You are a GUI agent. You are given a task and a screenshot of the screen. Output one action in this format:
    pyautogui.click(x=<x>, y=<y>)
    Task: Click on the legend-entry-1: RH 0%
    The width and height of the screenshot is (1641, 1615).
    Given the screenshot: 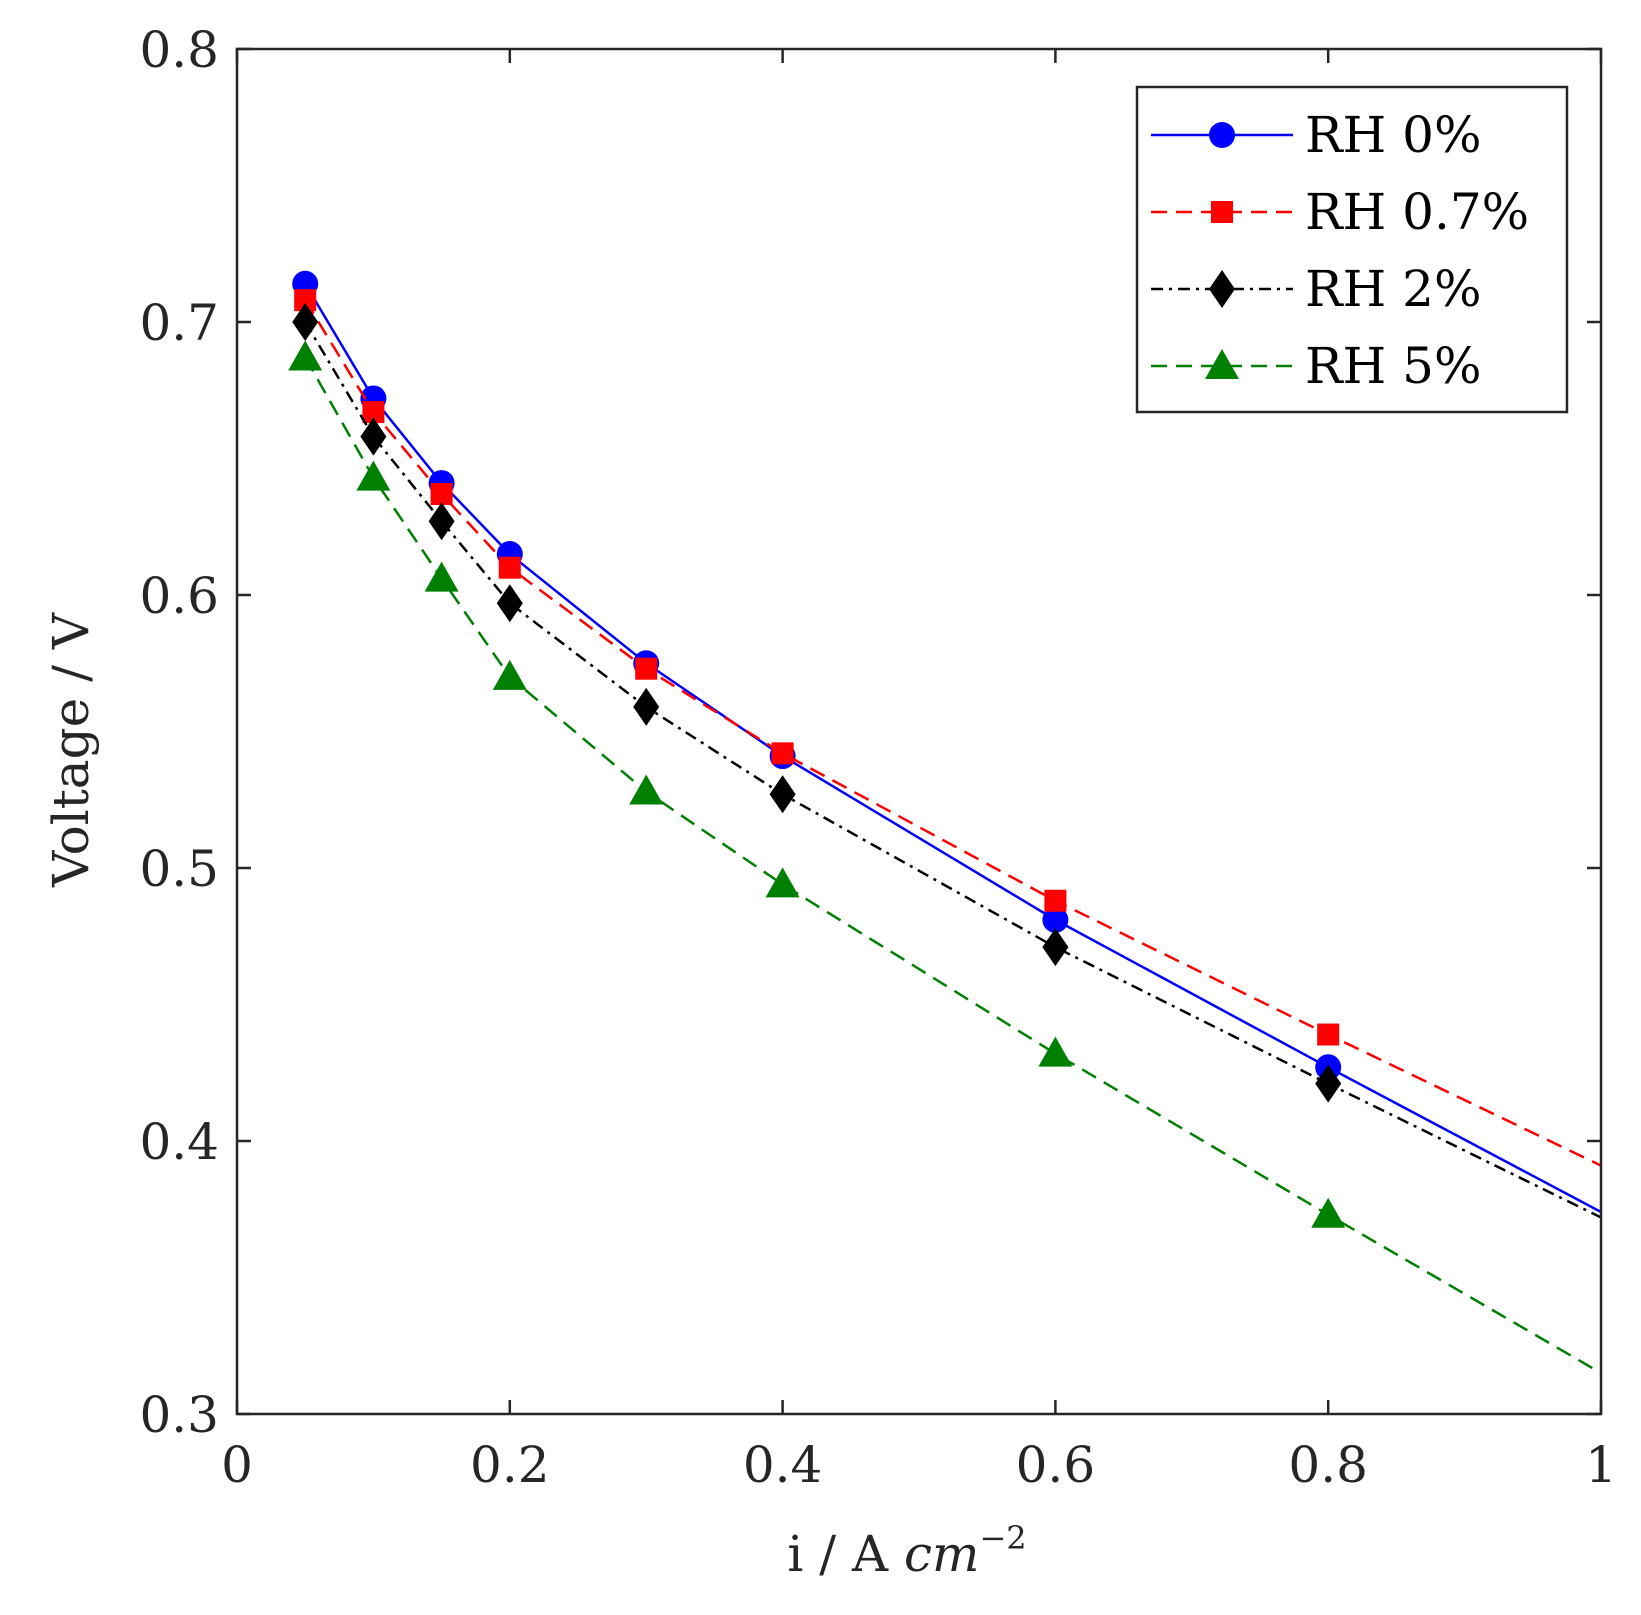 What is the action you would take?
    pyautogui.click(x=1316, y=135)
    